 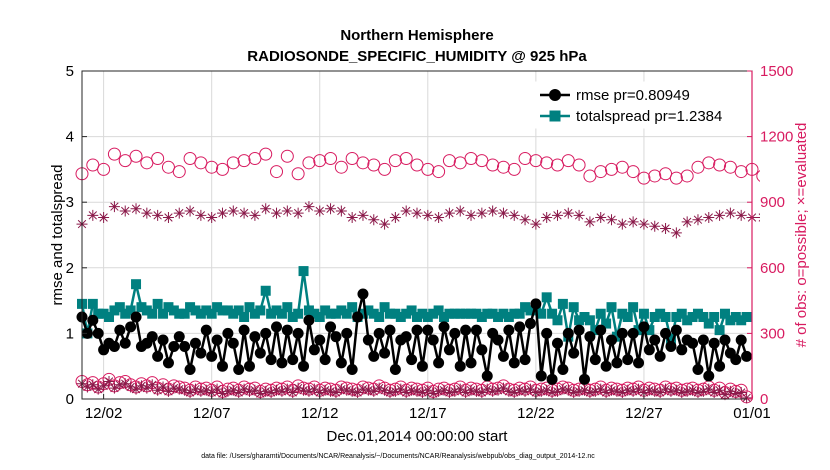 I want to click on y-tick-label-right: 0, so click(x=764, y=399).